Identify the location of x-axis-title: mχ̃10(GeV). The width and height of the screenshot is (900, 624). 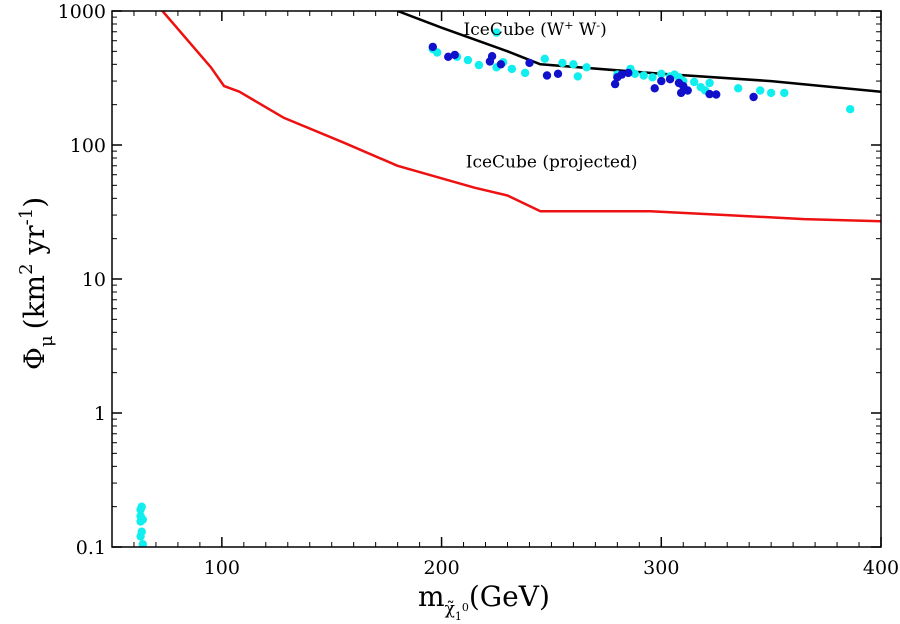
(484, 601).